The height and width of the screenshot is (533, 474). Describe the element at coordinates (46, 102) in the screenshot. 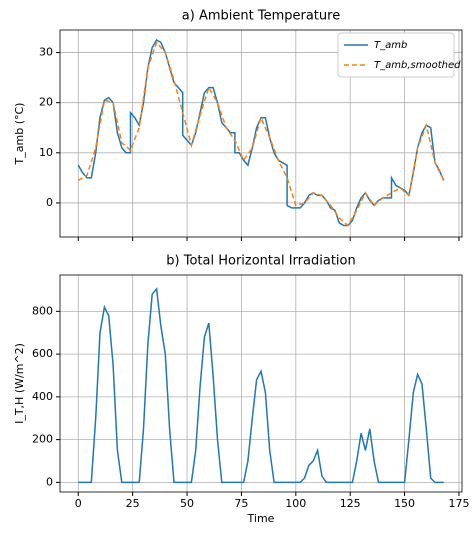

I see `y-tick-label: 20` at that location.